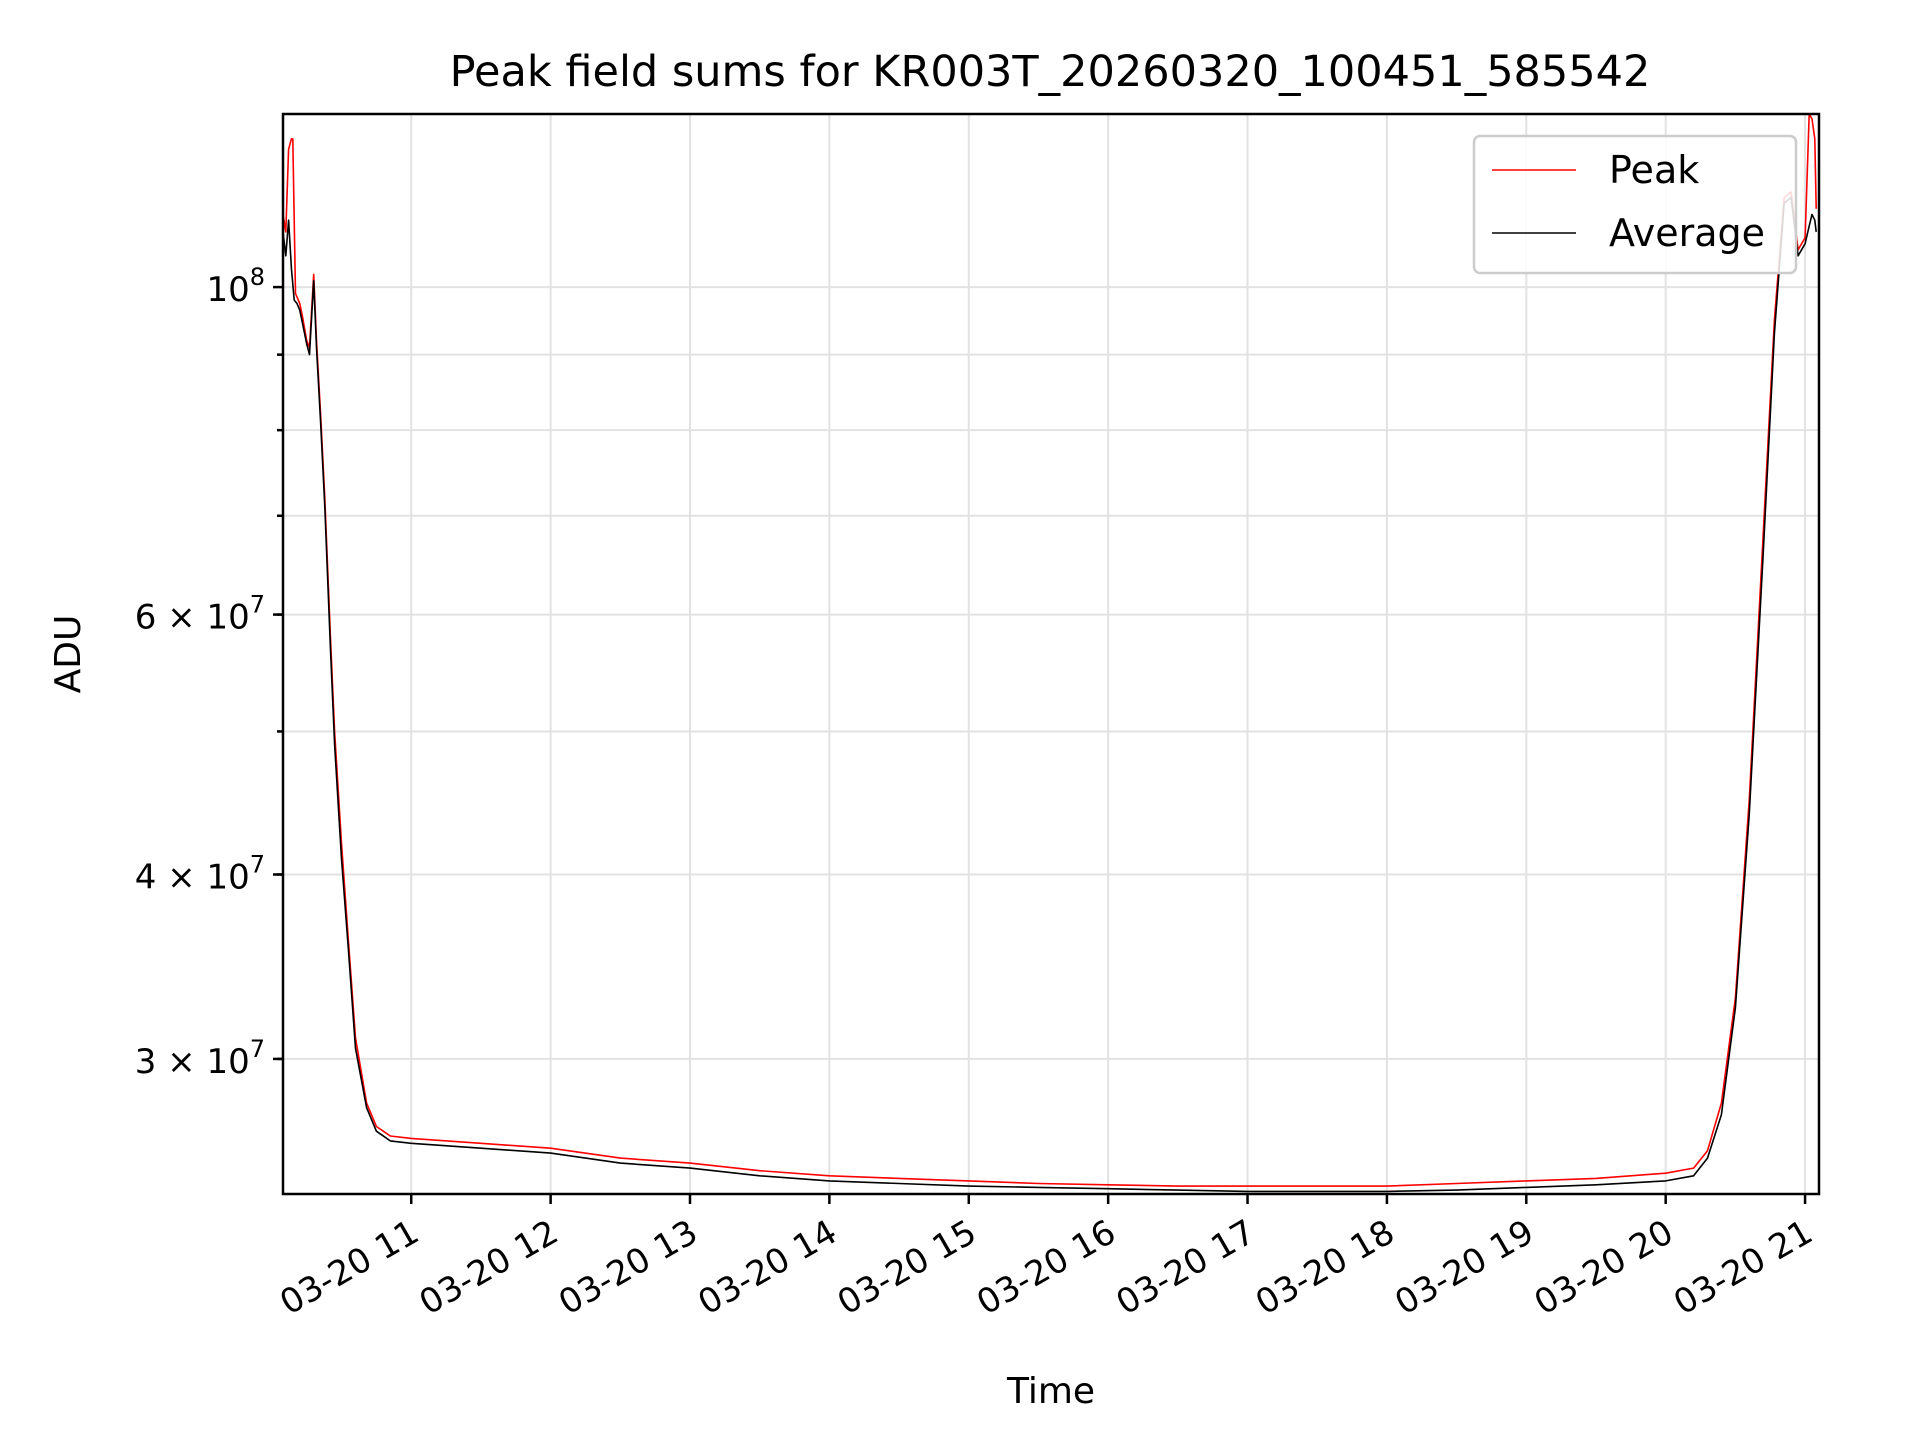 The width and height of the screenshot is (1920, 1440). What do you see at coordinates (68, 654) in the screenshot?
I see `y-axis-label: ADU` at bounding box center [68, 654].